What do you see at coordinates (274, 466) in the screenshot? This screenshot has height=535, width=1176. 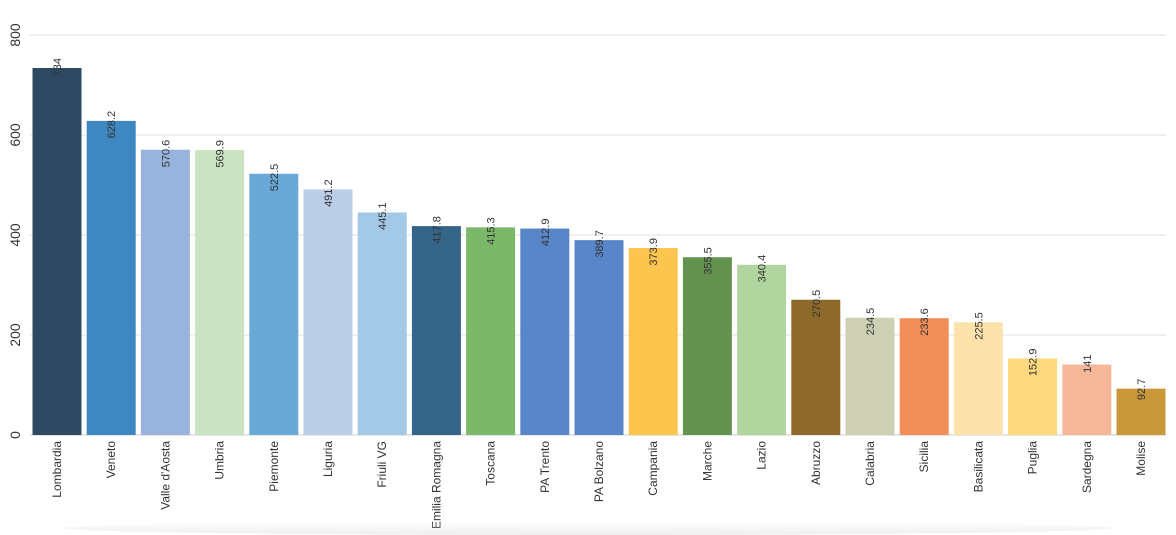 I see `x-category-label: Piemonte` at bounding box center [274, 466].